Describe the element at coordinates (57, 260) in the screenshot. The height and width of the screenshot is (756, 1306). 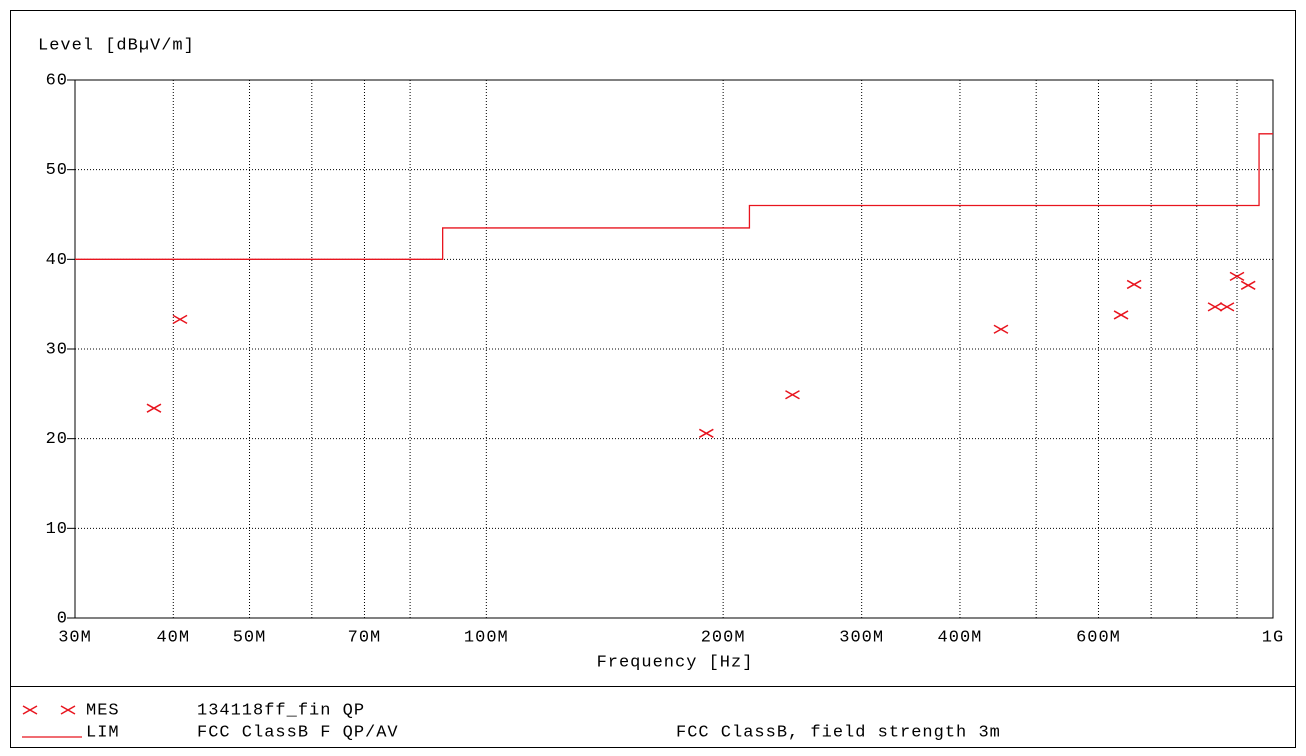
I see `y-tick-label: 40` at that location.